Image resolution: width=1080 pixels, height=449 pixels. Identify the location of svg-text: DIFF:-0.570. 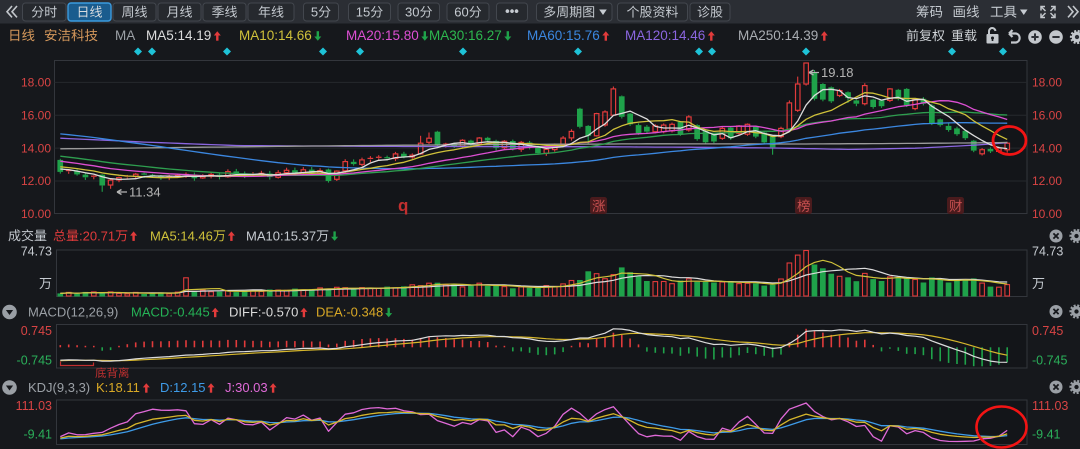
(263, 312).